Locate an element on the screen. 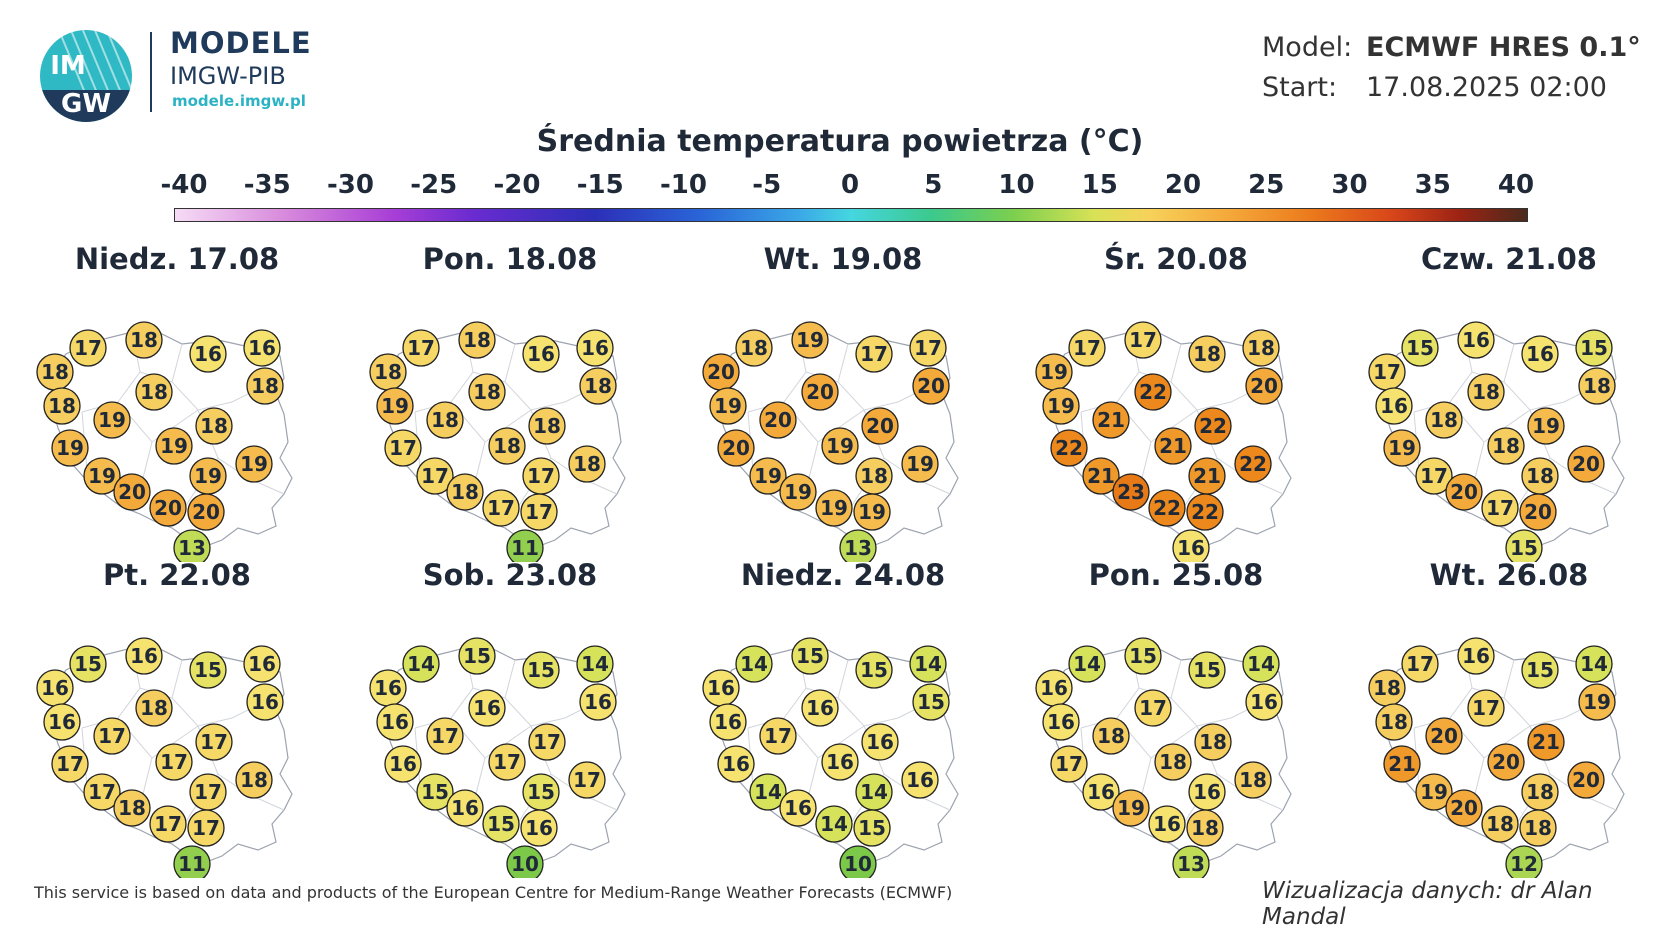 The width and height of the screenshot is (1680, 930). temperature-value: 22 is located at coordinates (1069, 448).